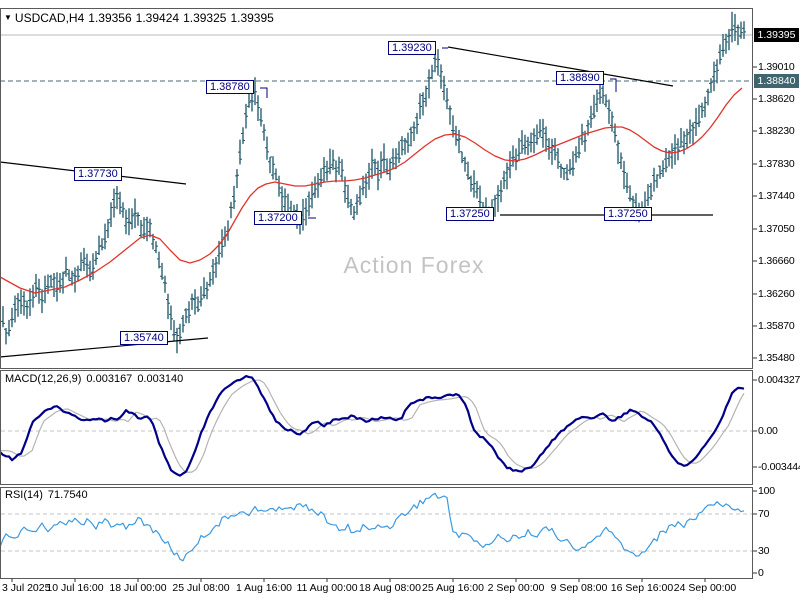 The image size is (800, 600). I want to click on rsi-value: 71.7540, so click(67, 495).